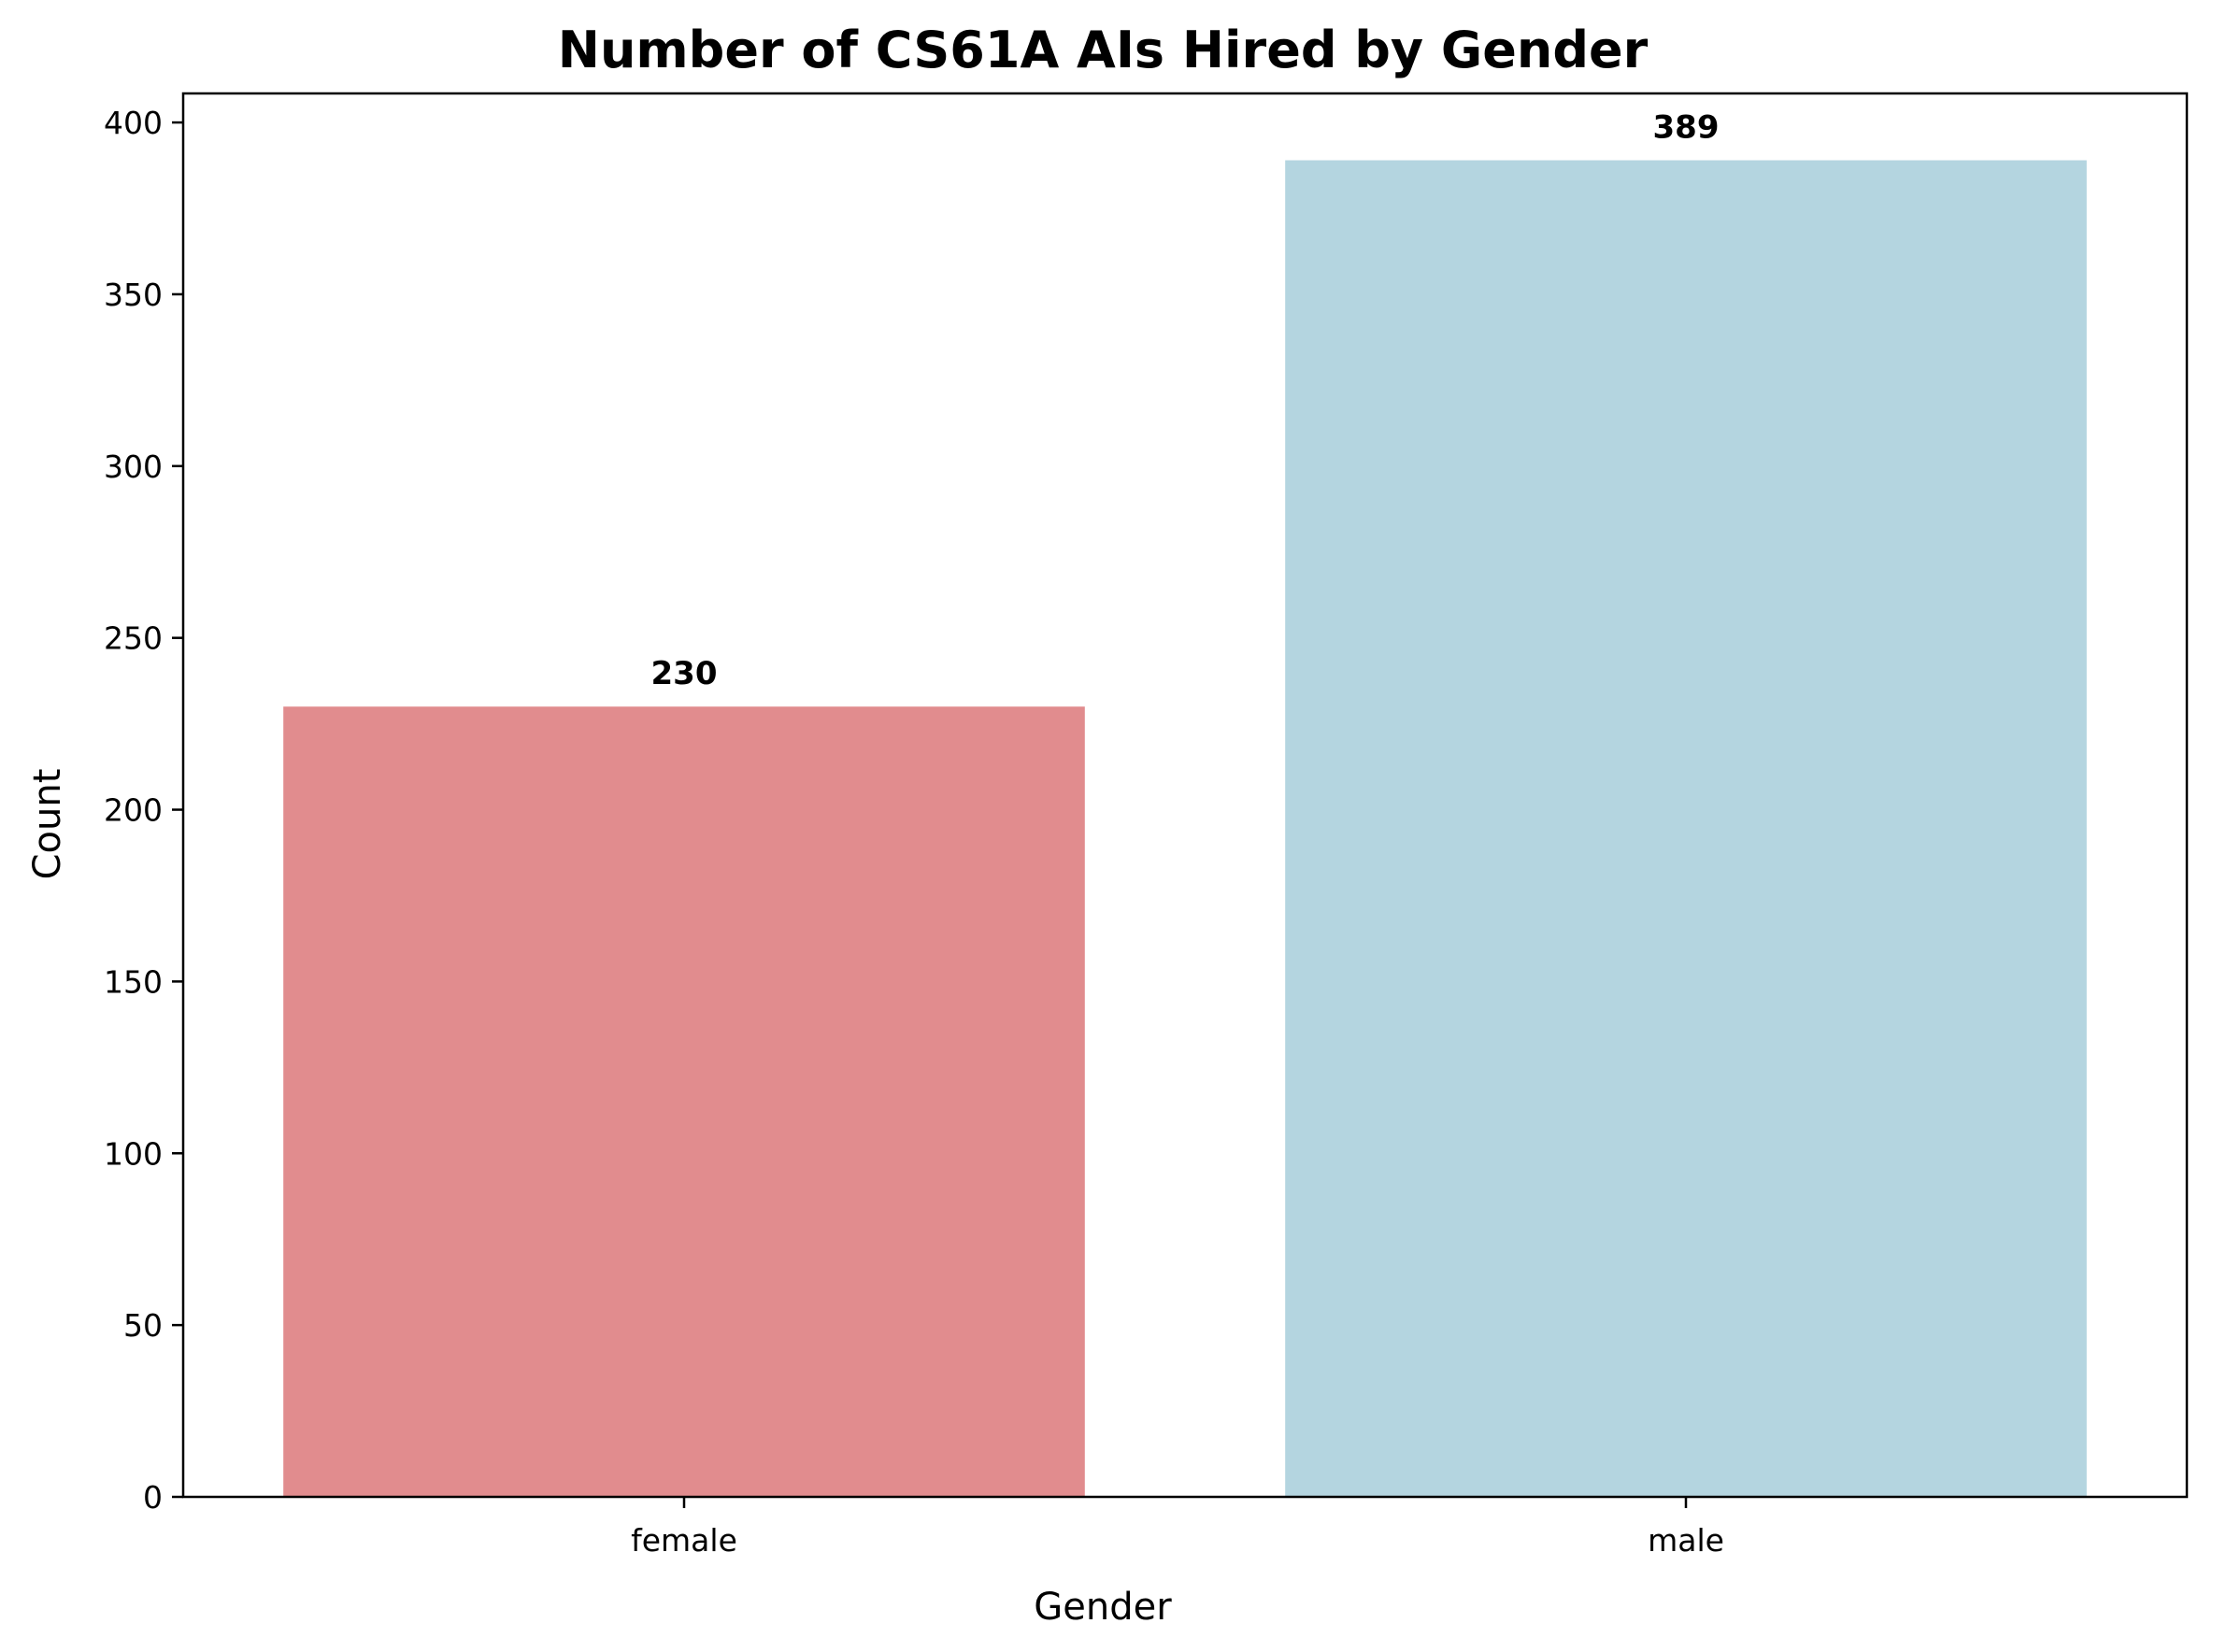  I want to click on x-axis-label: Gender, so click(1103, 1607).